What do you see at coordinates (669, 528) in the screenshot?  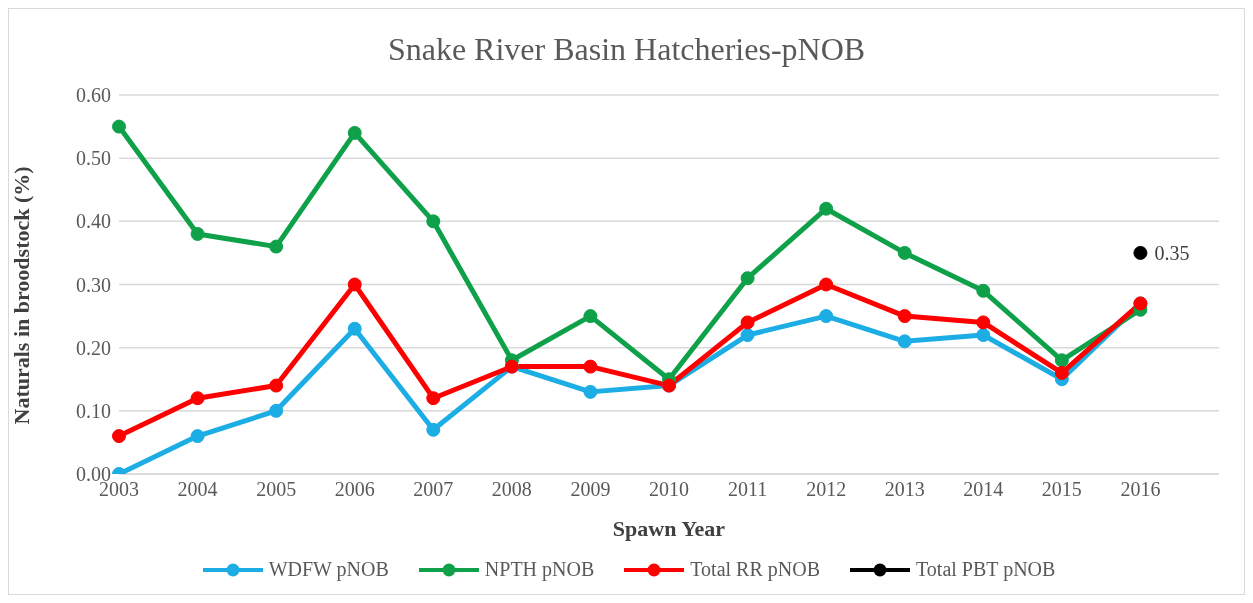 I see `x-axis-title: Spawn Year` at bounding box center [669, 528].